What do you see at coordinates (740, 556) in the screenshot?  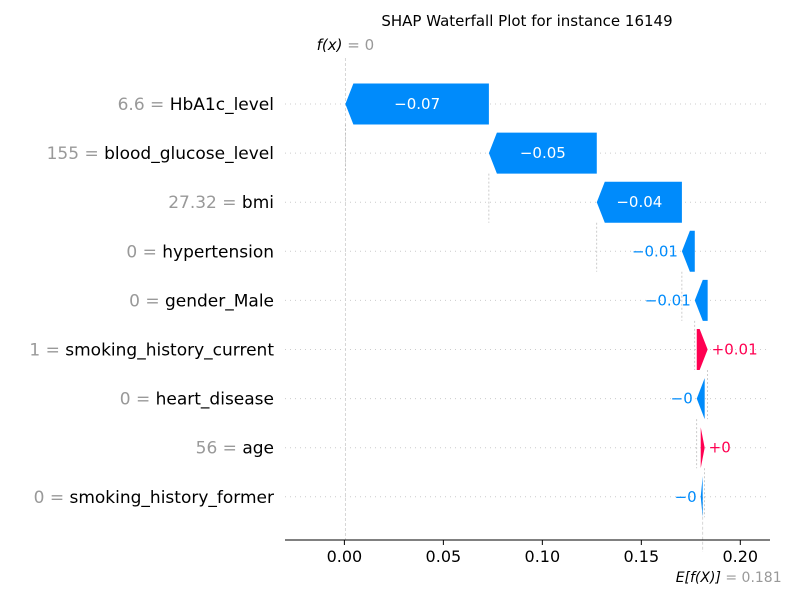 I see `x-tick-label: 0.20` at bounding box center [740, 556].